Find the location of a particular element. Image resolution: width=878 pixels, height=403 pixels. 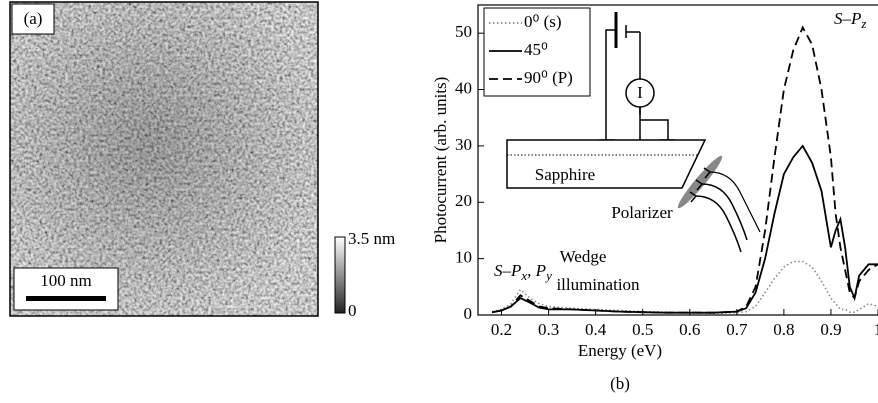

meter-label: I is located at coordinates (640, 92).